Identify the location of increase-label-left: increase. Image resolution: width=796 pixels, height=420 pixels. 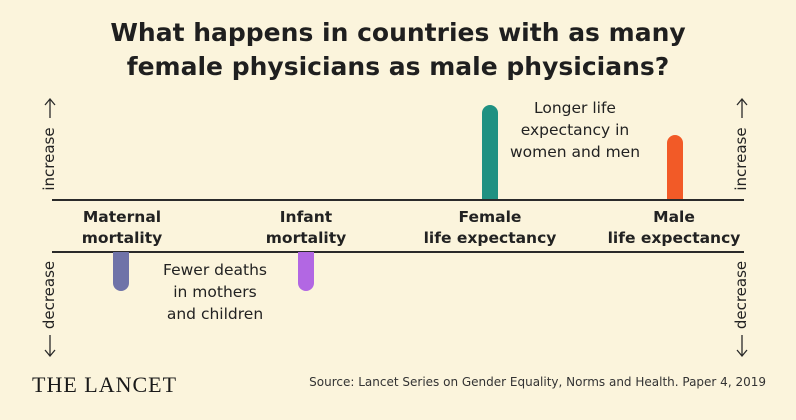
(49, 159).